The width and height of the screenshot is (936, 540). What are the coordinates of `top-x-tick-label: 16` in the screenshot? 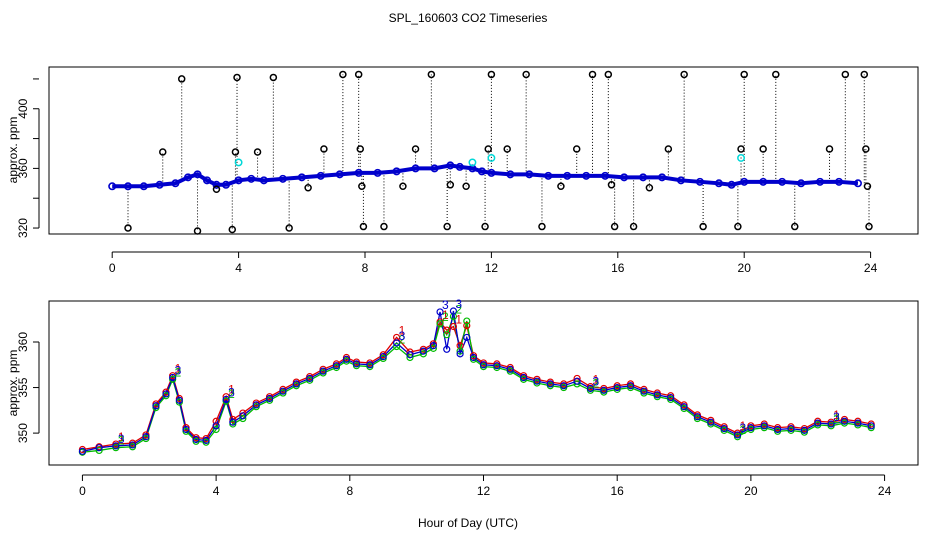 It's located at (618, 268).